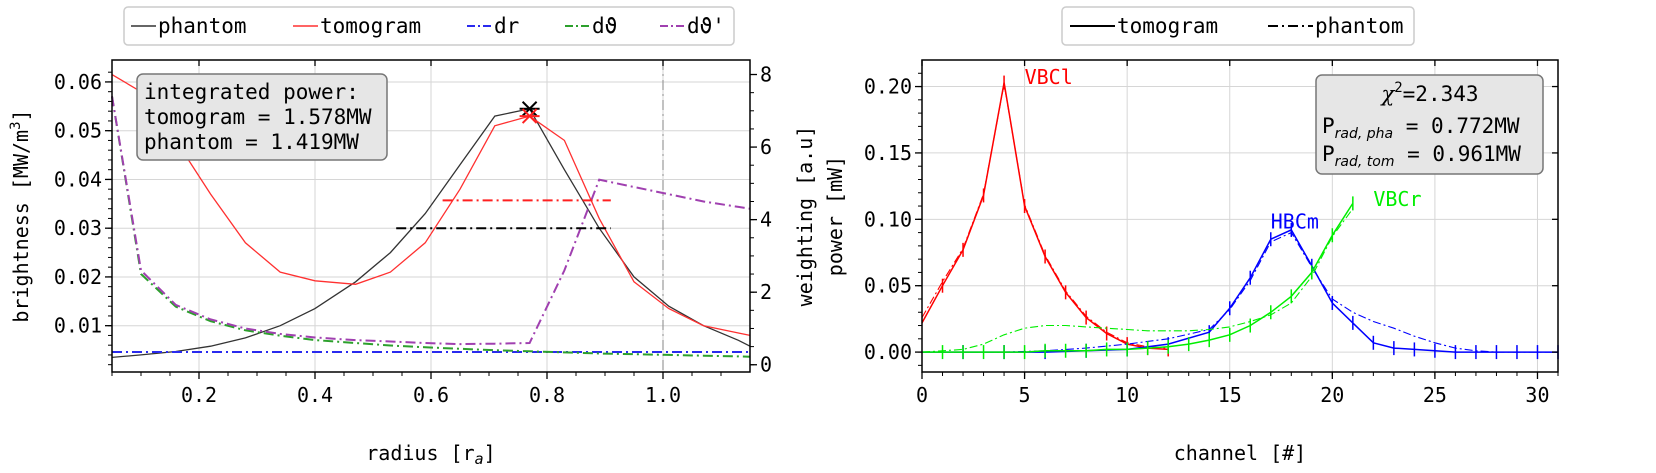 This screenshot has height=473, width=1656. I want to click on prad-sub: rad, pha, so click(1364, 134).